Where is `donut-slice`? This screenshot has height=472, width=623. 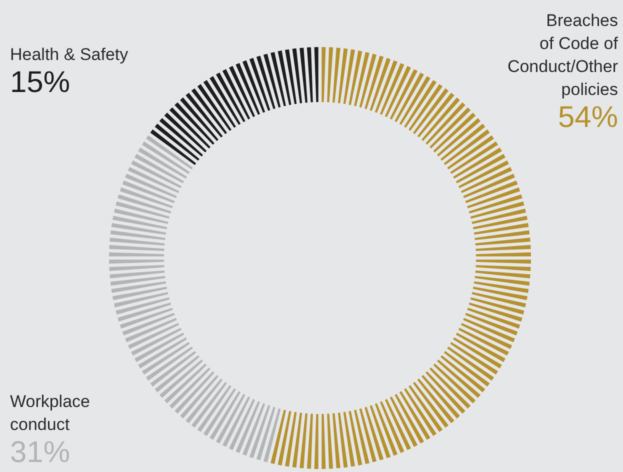
donut-slice is located at coordinates (234, 106).